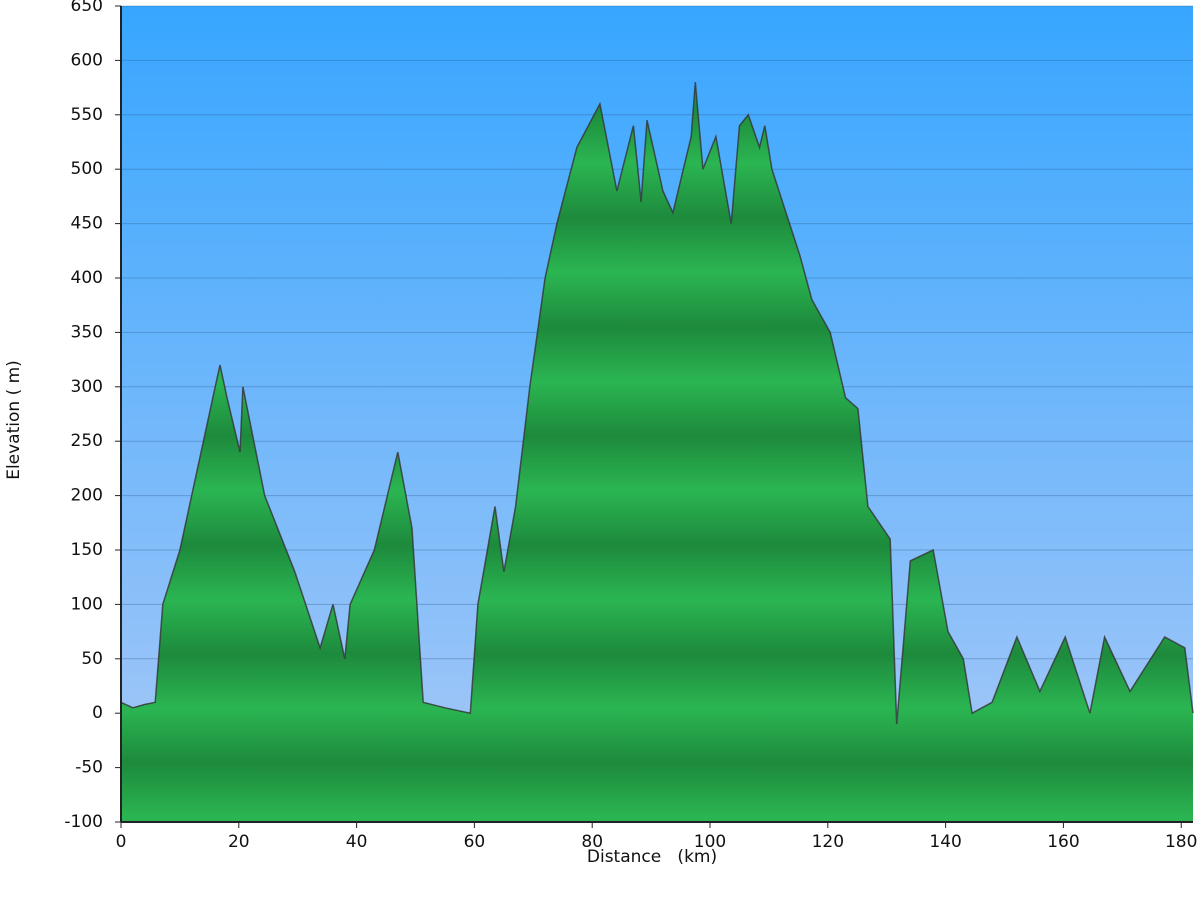 The height and width of the screenshot is (900, 1200). What do you see at coordinates (652, 857) in the screenshot?
I see `x-axis-title: Distance (km)` at bounding box center [652, 857].